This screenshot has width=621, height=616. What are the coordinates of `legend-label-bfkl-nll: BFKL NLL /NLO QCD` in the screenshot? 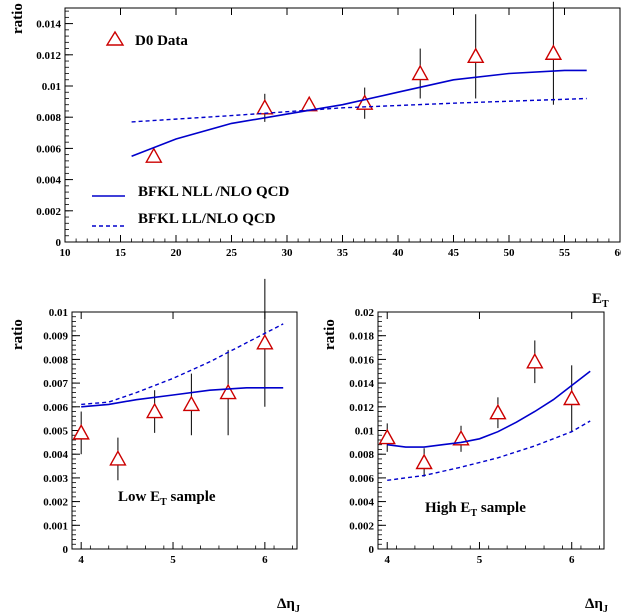 It's located at (213, 192).